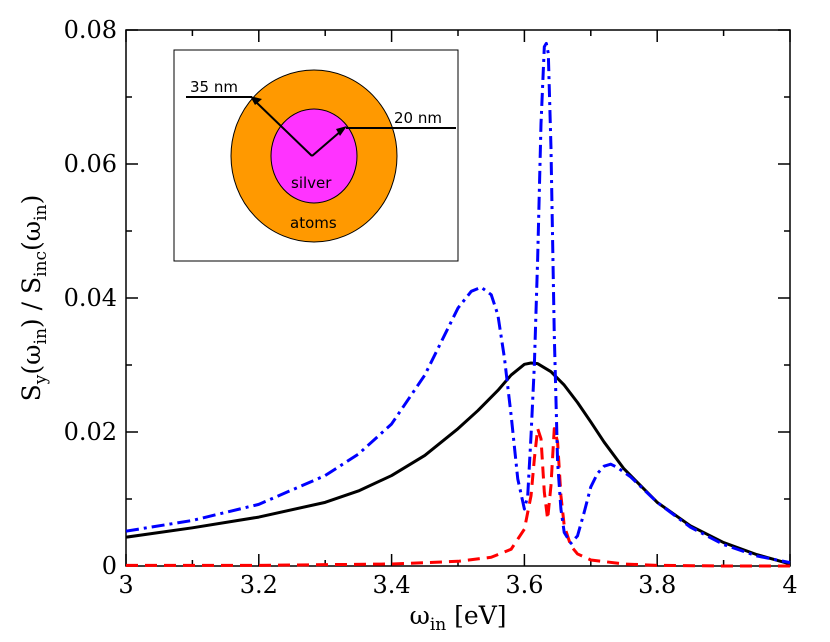 This screenshot has width=830, height=642. I want to click on outer-radius-arrow, so click(284, 129).